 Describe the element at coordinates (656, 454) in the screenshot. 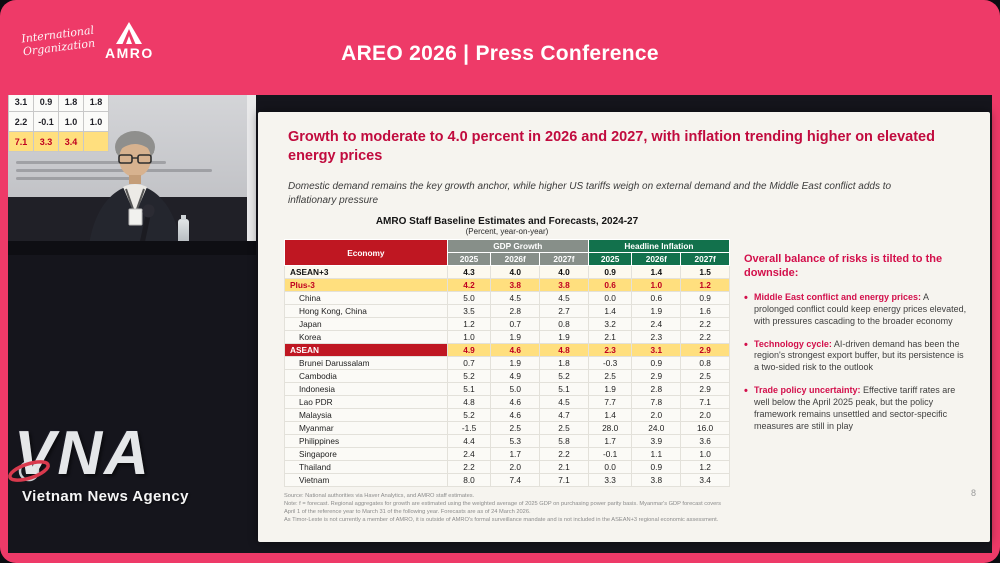

I see `value-cell: 1.1` at that location.